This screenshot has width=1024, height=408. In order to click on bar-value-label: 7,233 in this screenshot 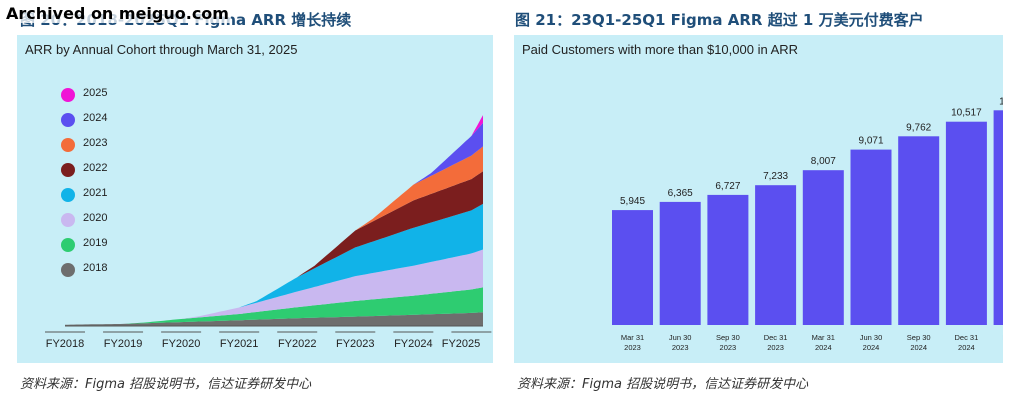, I will do `click(775, 176)`.